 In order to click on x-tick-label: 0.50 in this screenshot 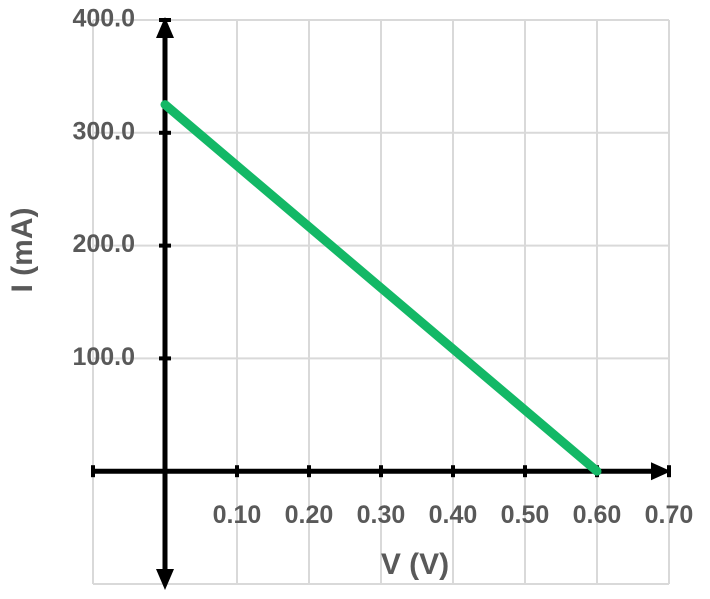, I will do `click(525, 515)`.